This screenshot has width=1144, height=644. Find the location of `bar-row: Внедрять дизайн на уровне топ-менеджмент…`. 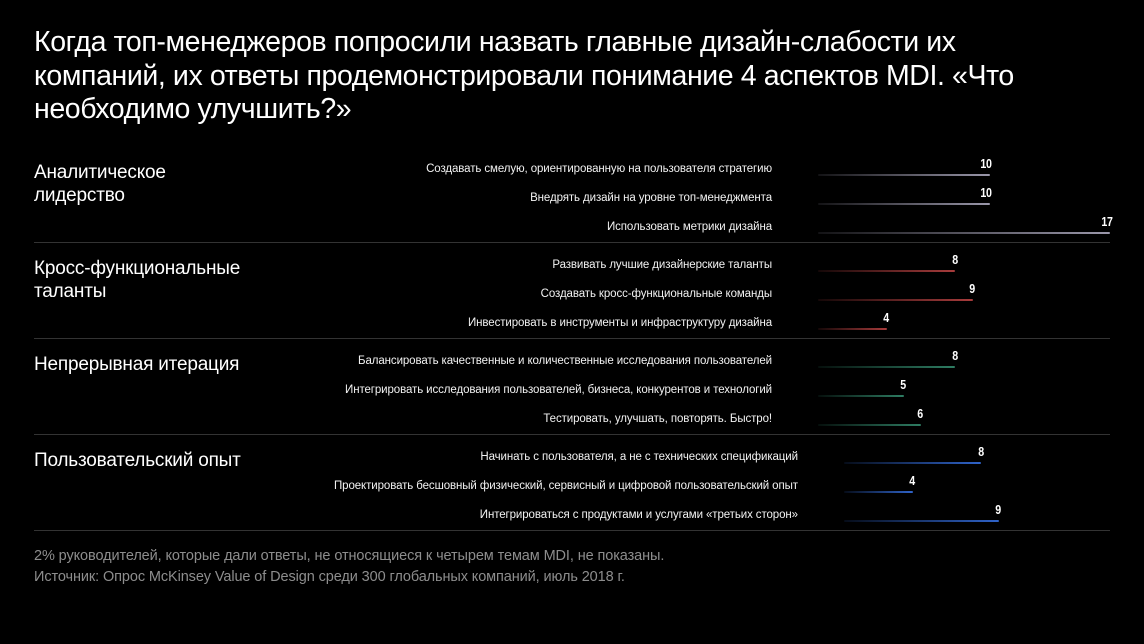

bar-row: Внедрять дизайн на уровне топ-менеджмент… is located at coordinates (722, 198).